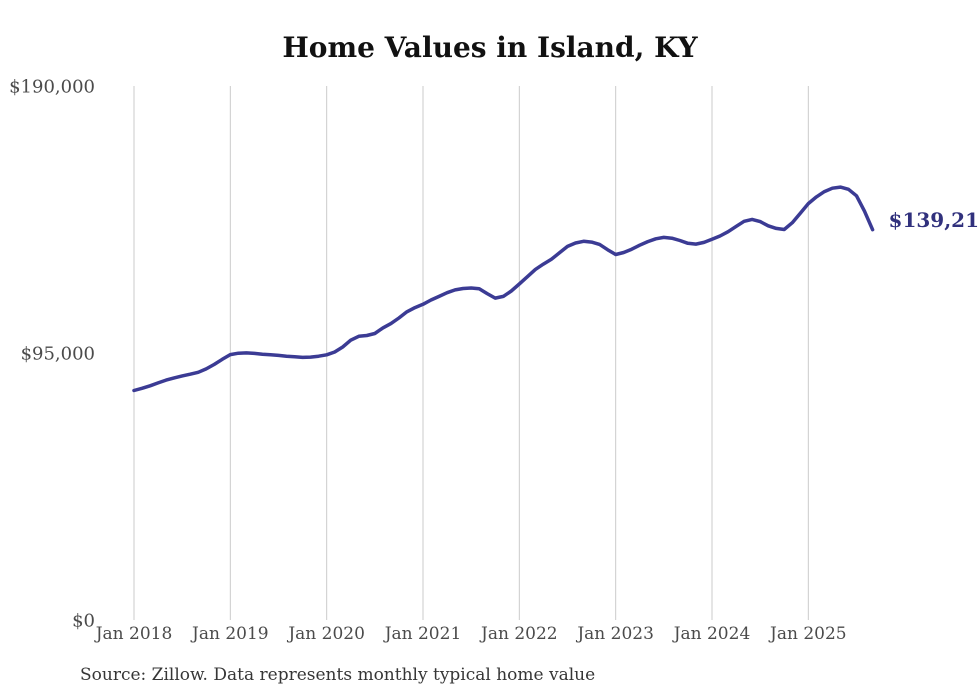  Describe the element at coordinates (230, 634) in the screenshot. I see `x-axis-label: Jan 2019` at that location.